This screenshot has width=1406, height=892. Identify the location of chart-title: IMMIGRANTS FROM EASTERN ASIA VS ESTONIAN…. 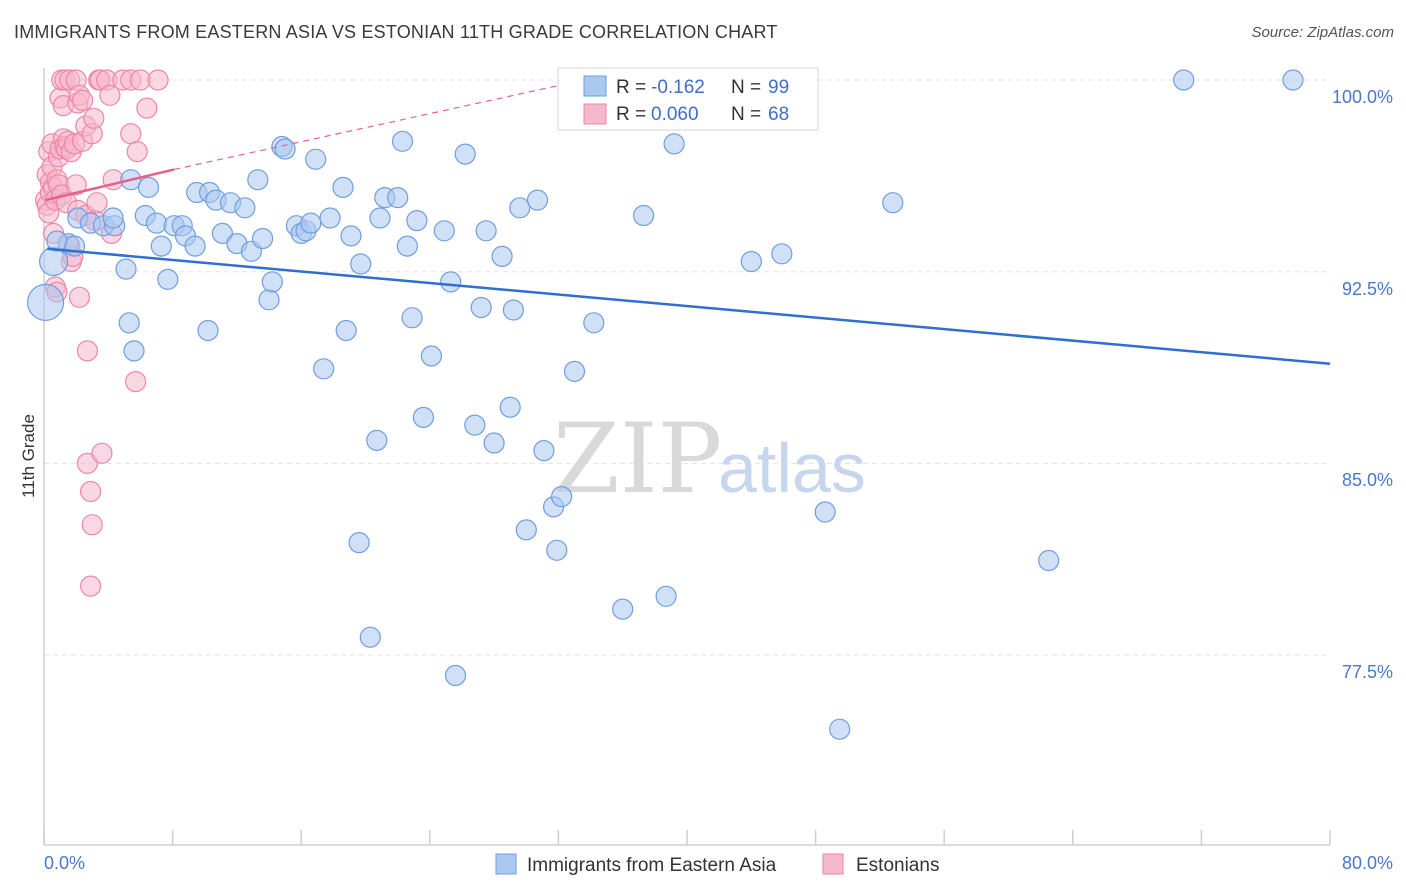
(396, 32).